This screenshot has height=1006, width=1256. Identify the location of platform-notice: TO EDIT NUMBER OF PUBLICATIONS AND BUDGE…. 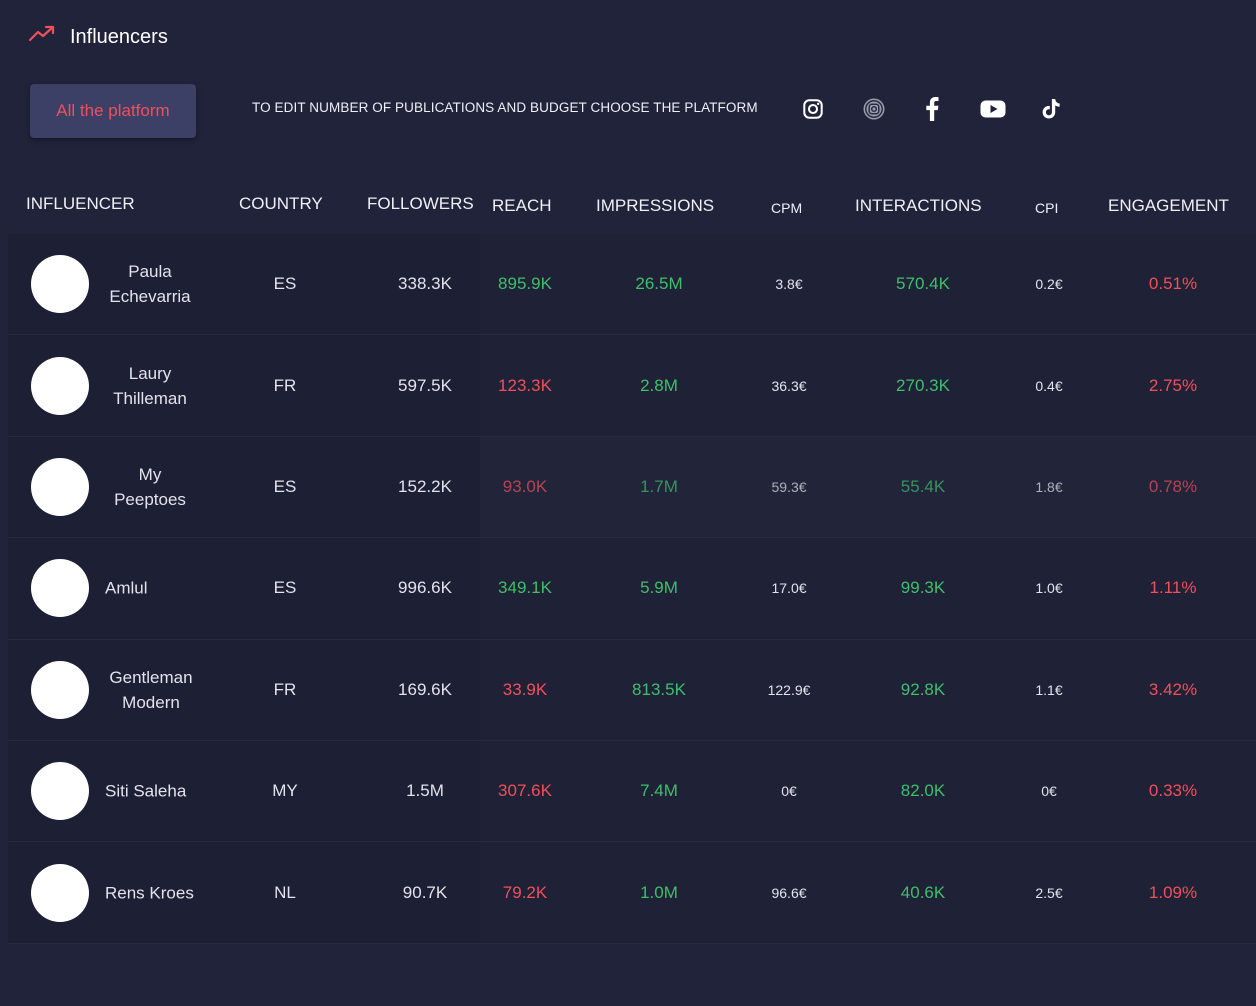
(505, 107).